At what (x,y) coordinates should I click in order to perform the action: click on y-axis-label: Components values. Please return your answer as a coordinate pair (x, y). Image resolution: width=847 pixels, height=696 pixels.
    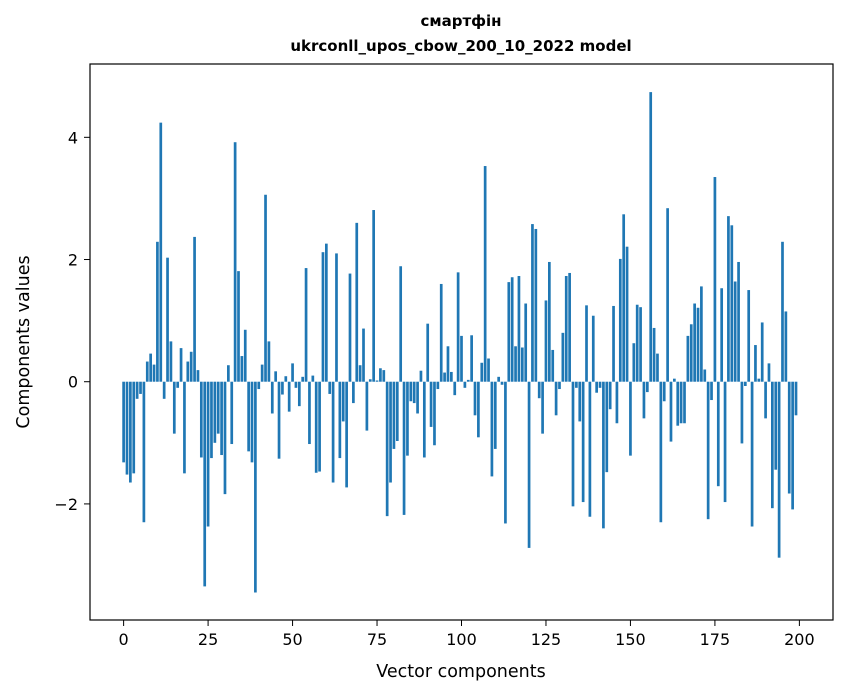
    Looking at the image, I should click on (24, 341).